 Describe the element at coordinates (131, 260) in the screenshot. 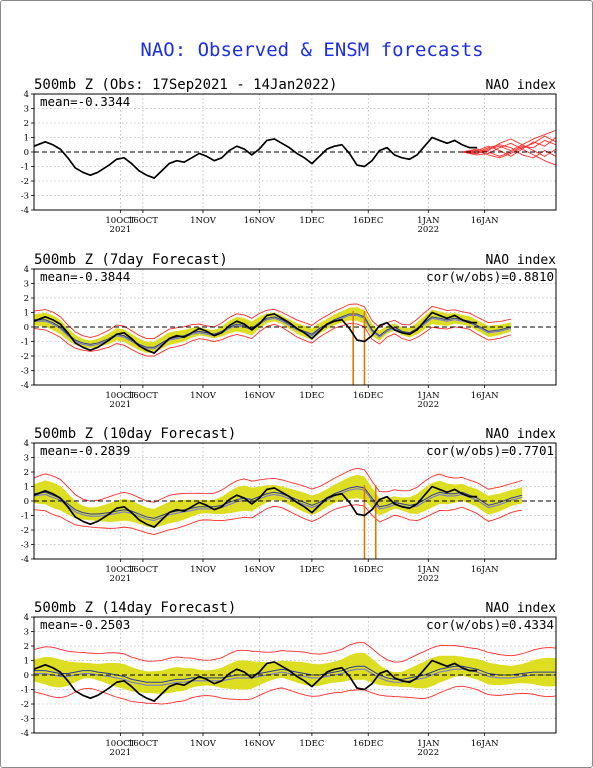

I see `panel-title: 500mb Z (7day Forecast)` at that location.